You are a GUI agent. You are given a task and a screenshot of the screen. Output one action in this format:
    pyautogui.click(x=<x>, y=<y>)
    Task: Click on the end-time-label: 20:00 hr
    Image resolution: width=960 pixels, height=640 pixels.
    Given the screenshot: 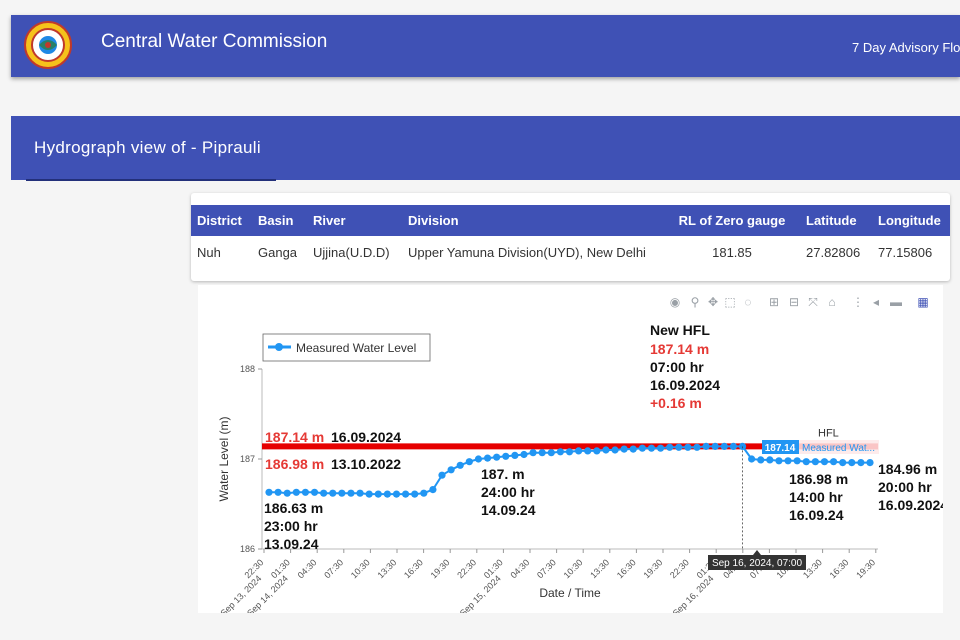 What is the action you would take?
    pyautogui.click(x=905, y=487)
    